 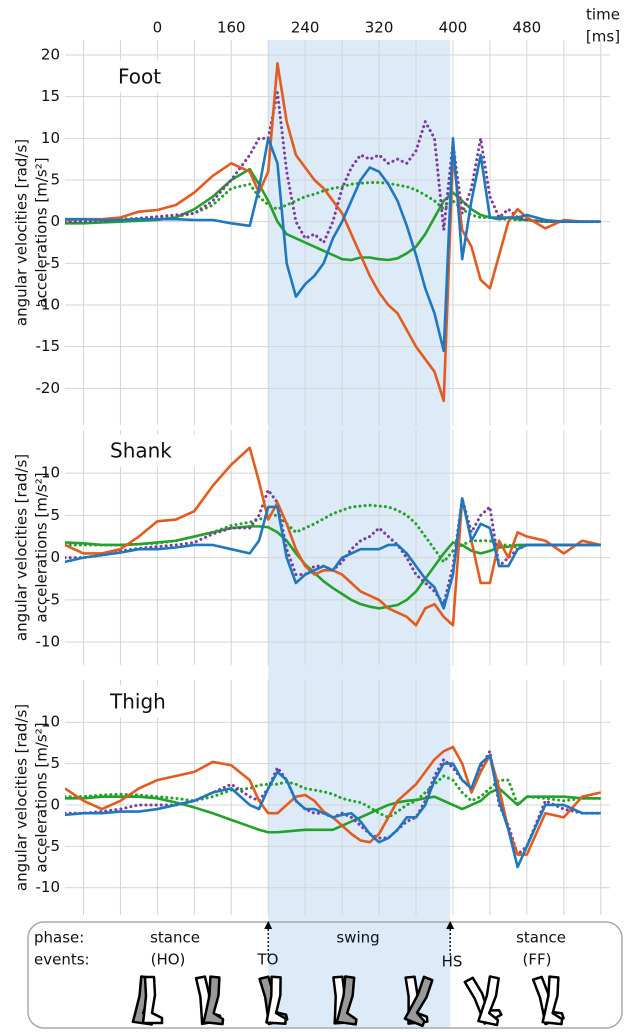 What do you see at coordinates (137, 702) in the screenshot?
I see `panel-title: Thigh` at bounding box center [137, 702].